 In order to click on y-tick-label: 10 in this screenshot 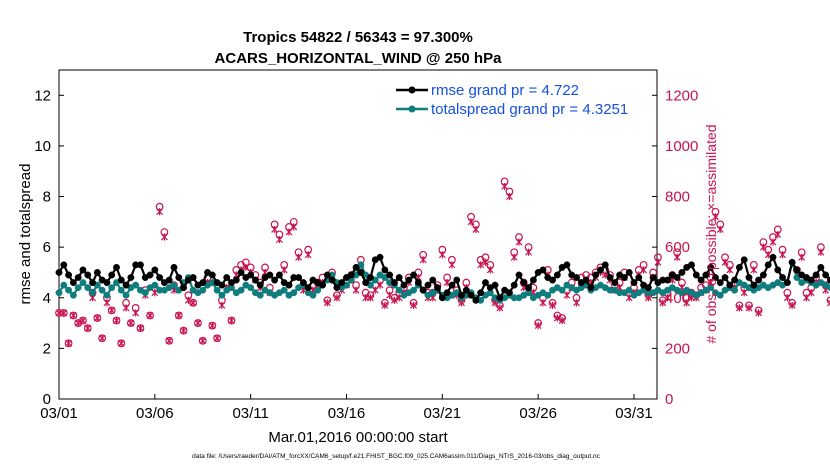, I will do `click(42, 146)`.